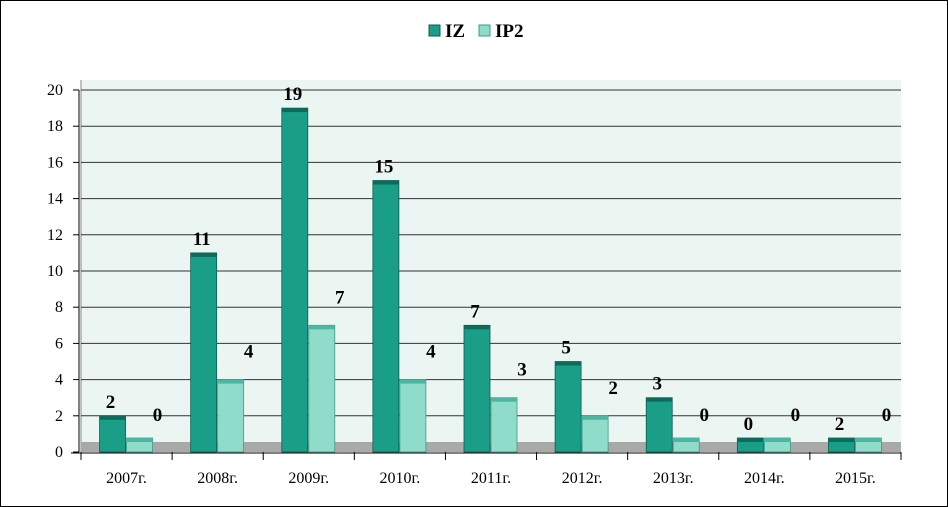 This screenshot has width=948, height=507. I want to click on legend-item-IP2: IP2, so click(501, 31).